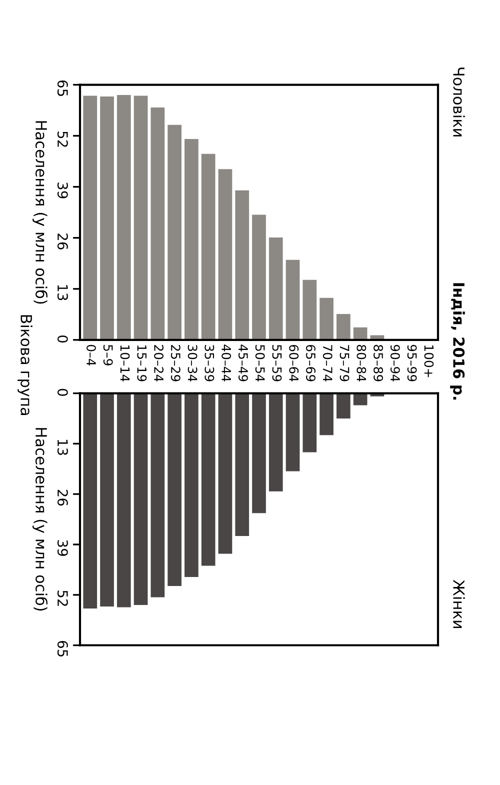 Image resolution: width=500 pixels, height=785 pixels. I want to click on x-tick-label: 35–39, so click(209, 363).